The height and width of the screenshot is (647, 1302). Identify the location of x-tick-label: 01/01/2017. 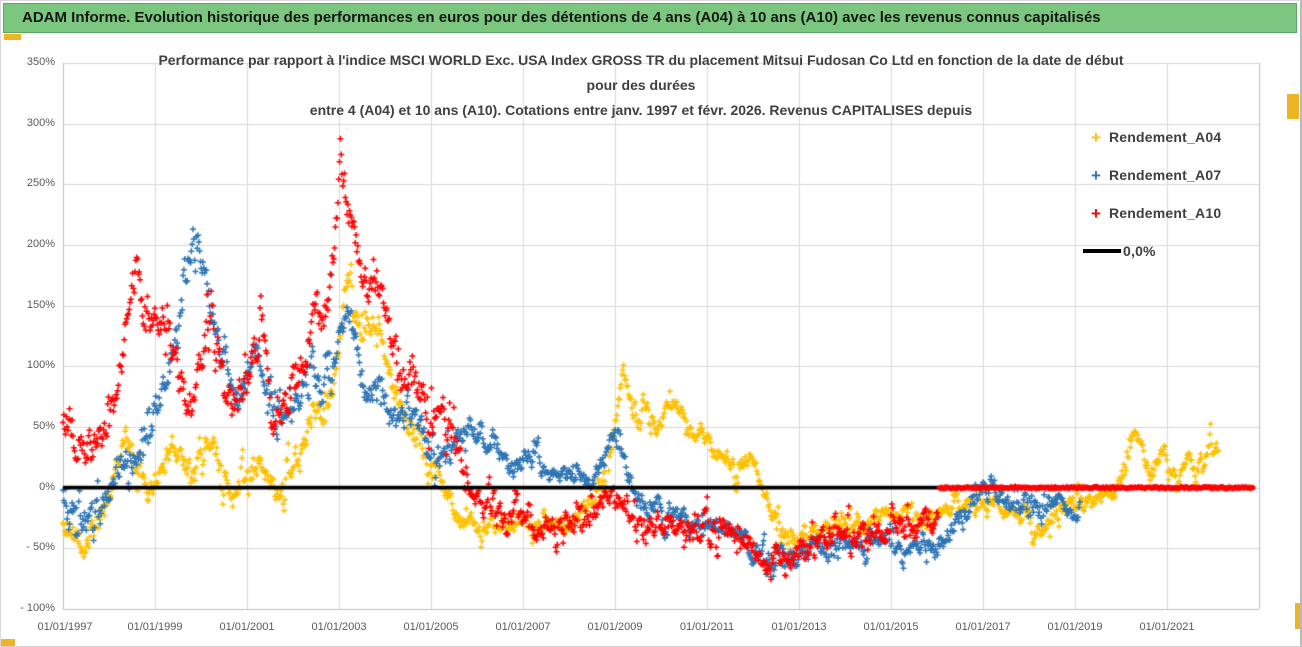
(983, 627).